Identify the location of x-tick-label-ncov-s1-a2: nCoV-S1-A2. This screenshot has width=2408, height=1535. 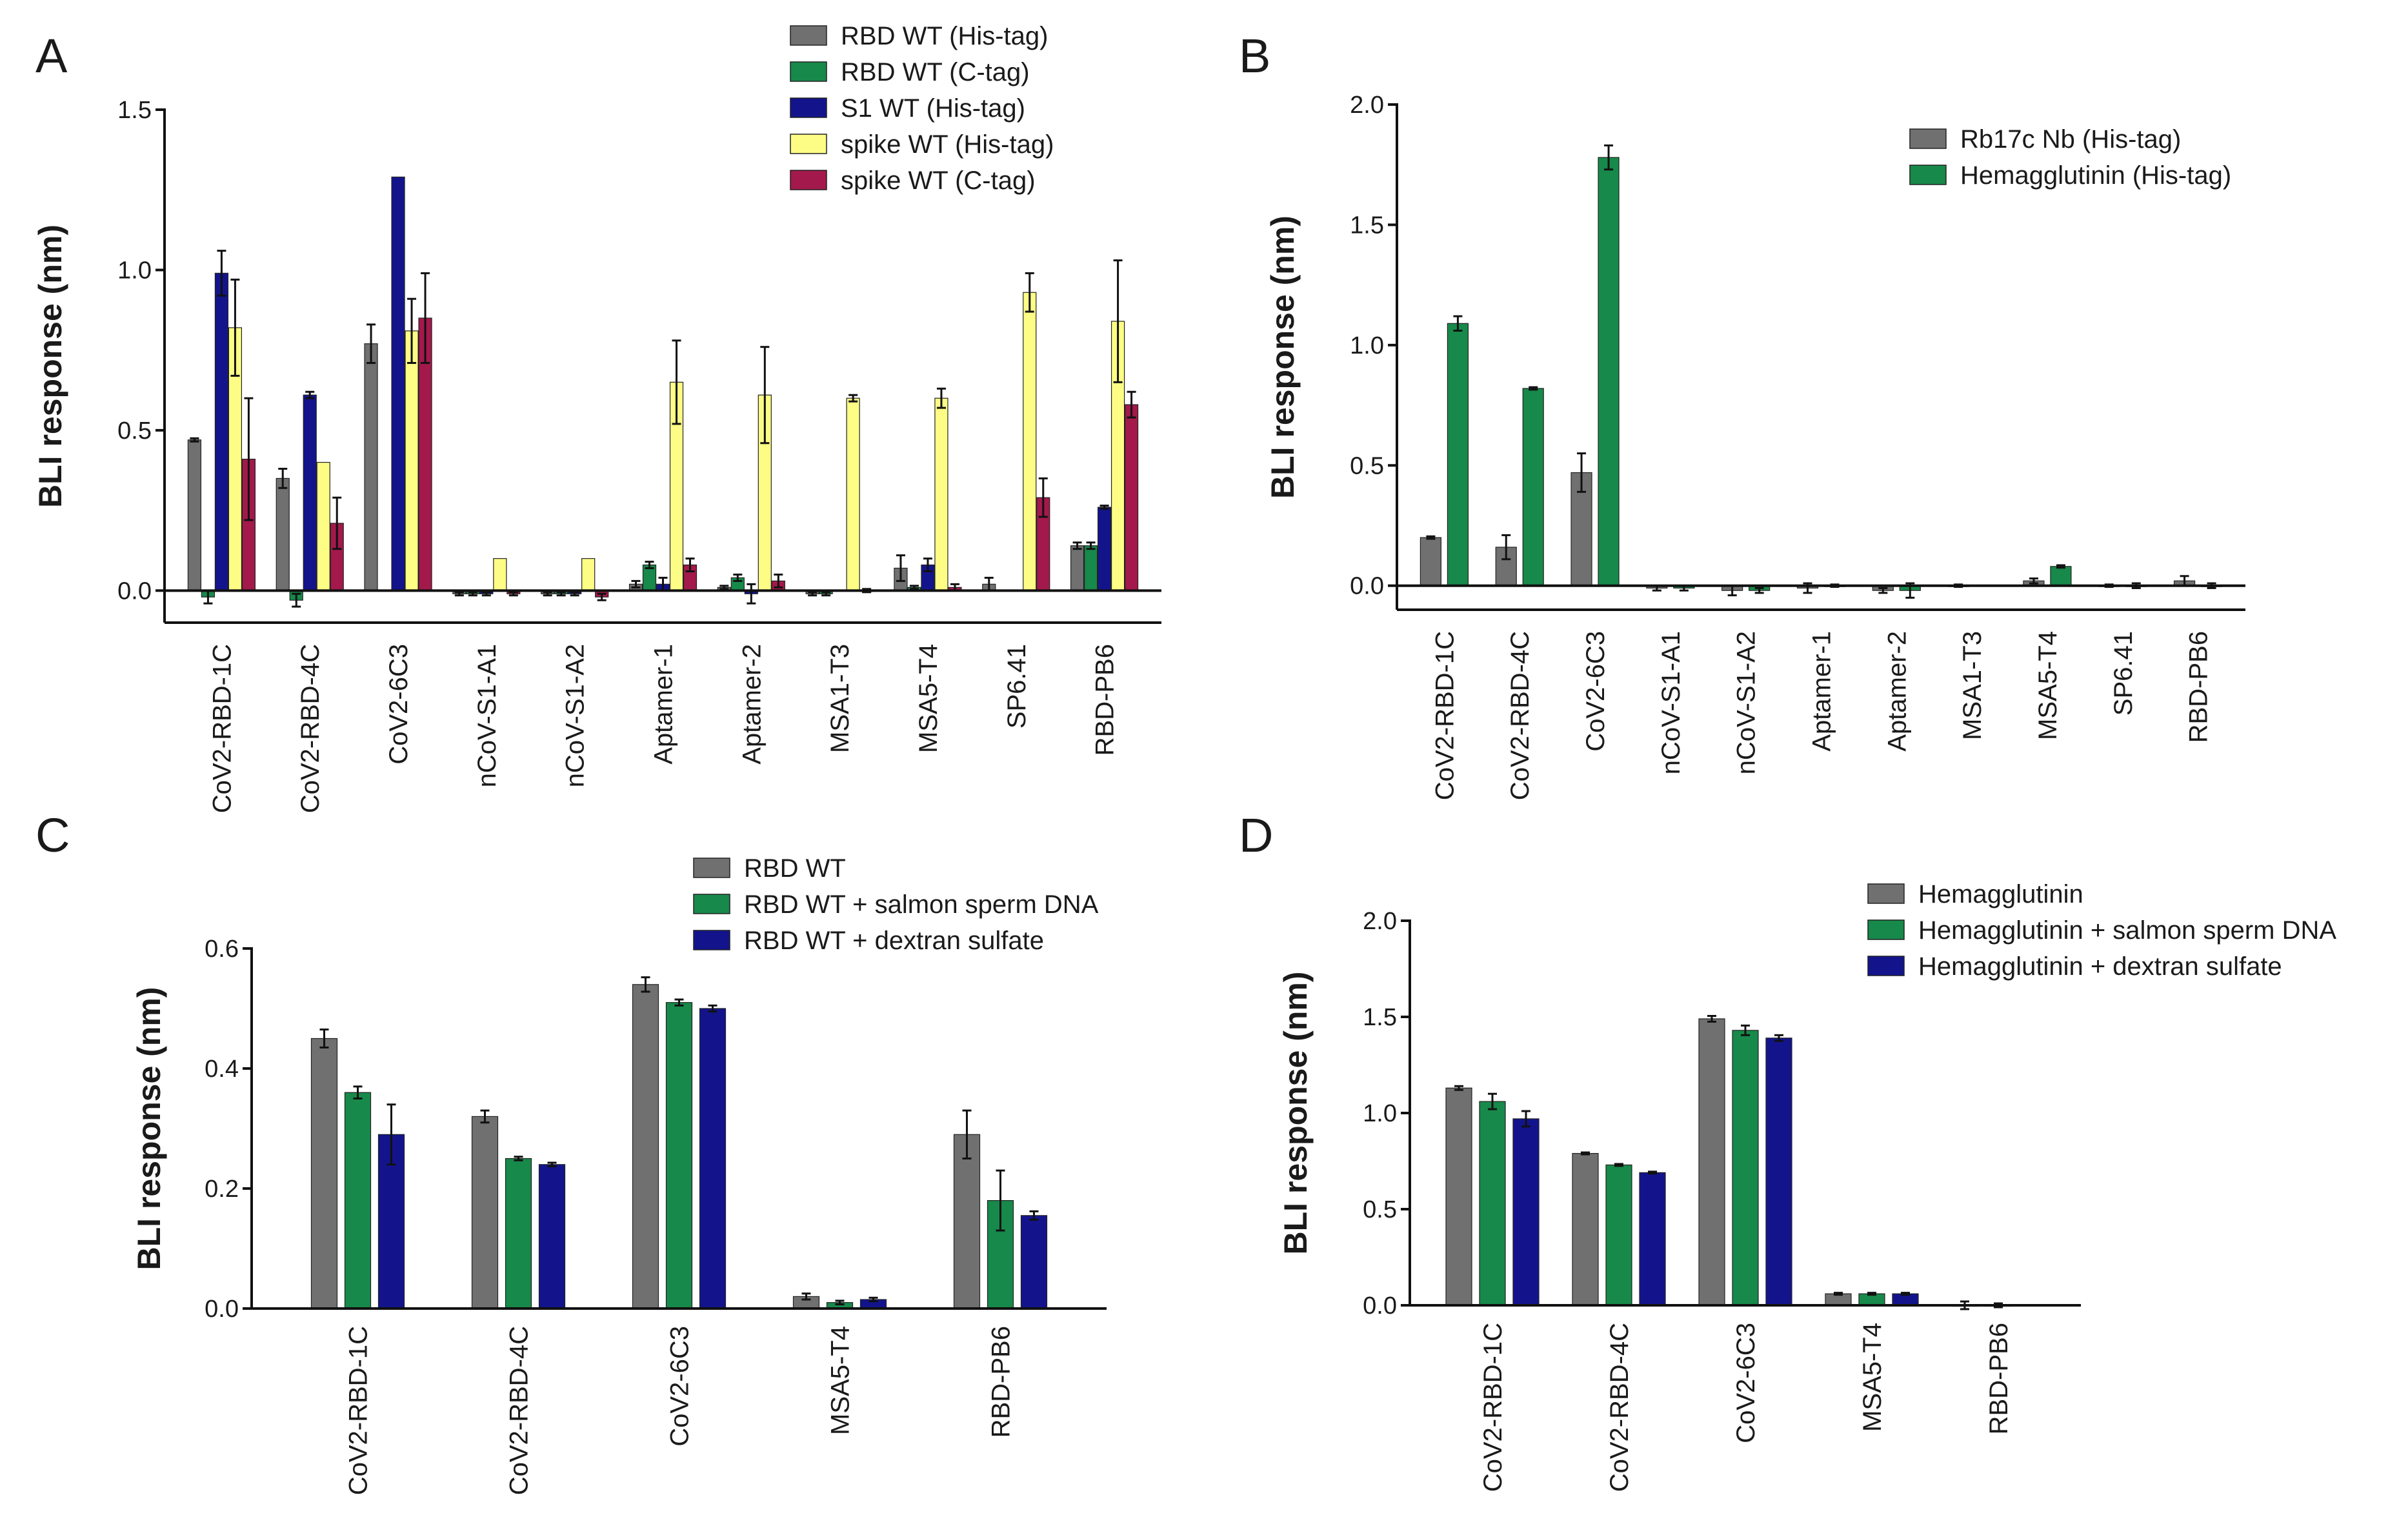
(575, 715).